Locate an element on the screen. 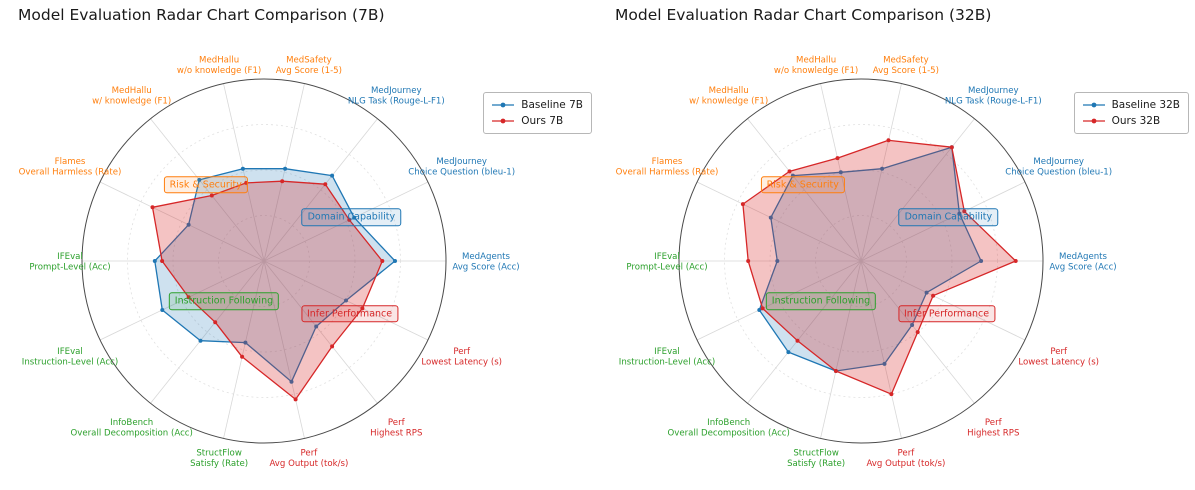 This screenshot has width=1195, height=490. legend-7b: Baseline 7B Ours 7B is located at coordinates (537, 113).